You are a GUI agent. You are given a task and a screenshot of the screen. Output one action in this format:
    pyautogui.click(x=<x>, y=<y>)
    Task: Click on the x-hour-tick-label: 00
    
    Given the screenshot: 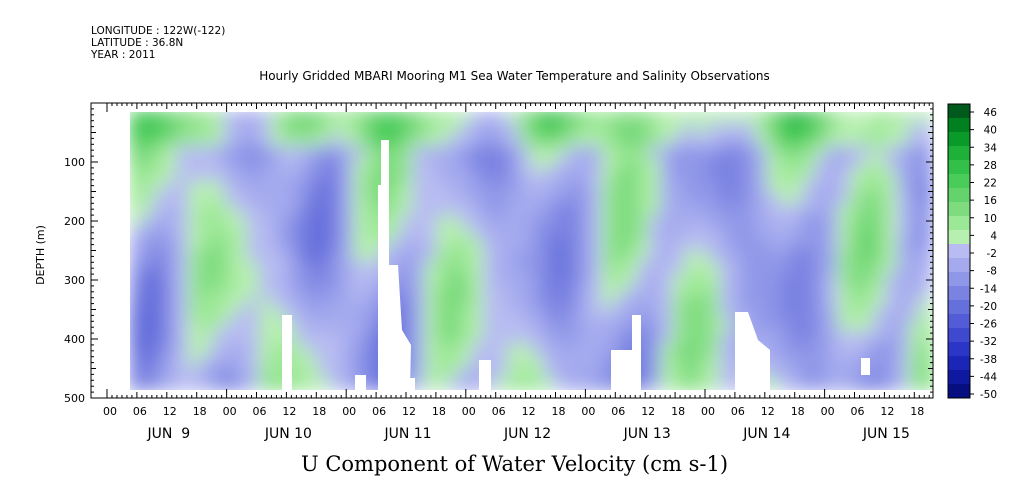 What is the action you would take?
    pyautogui.click(x=469, y=411)
    